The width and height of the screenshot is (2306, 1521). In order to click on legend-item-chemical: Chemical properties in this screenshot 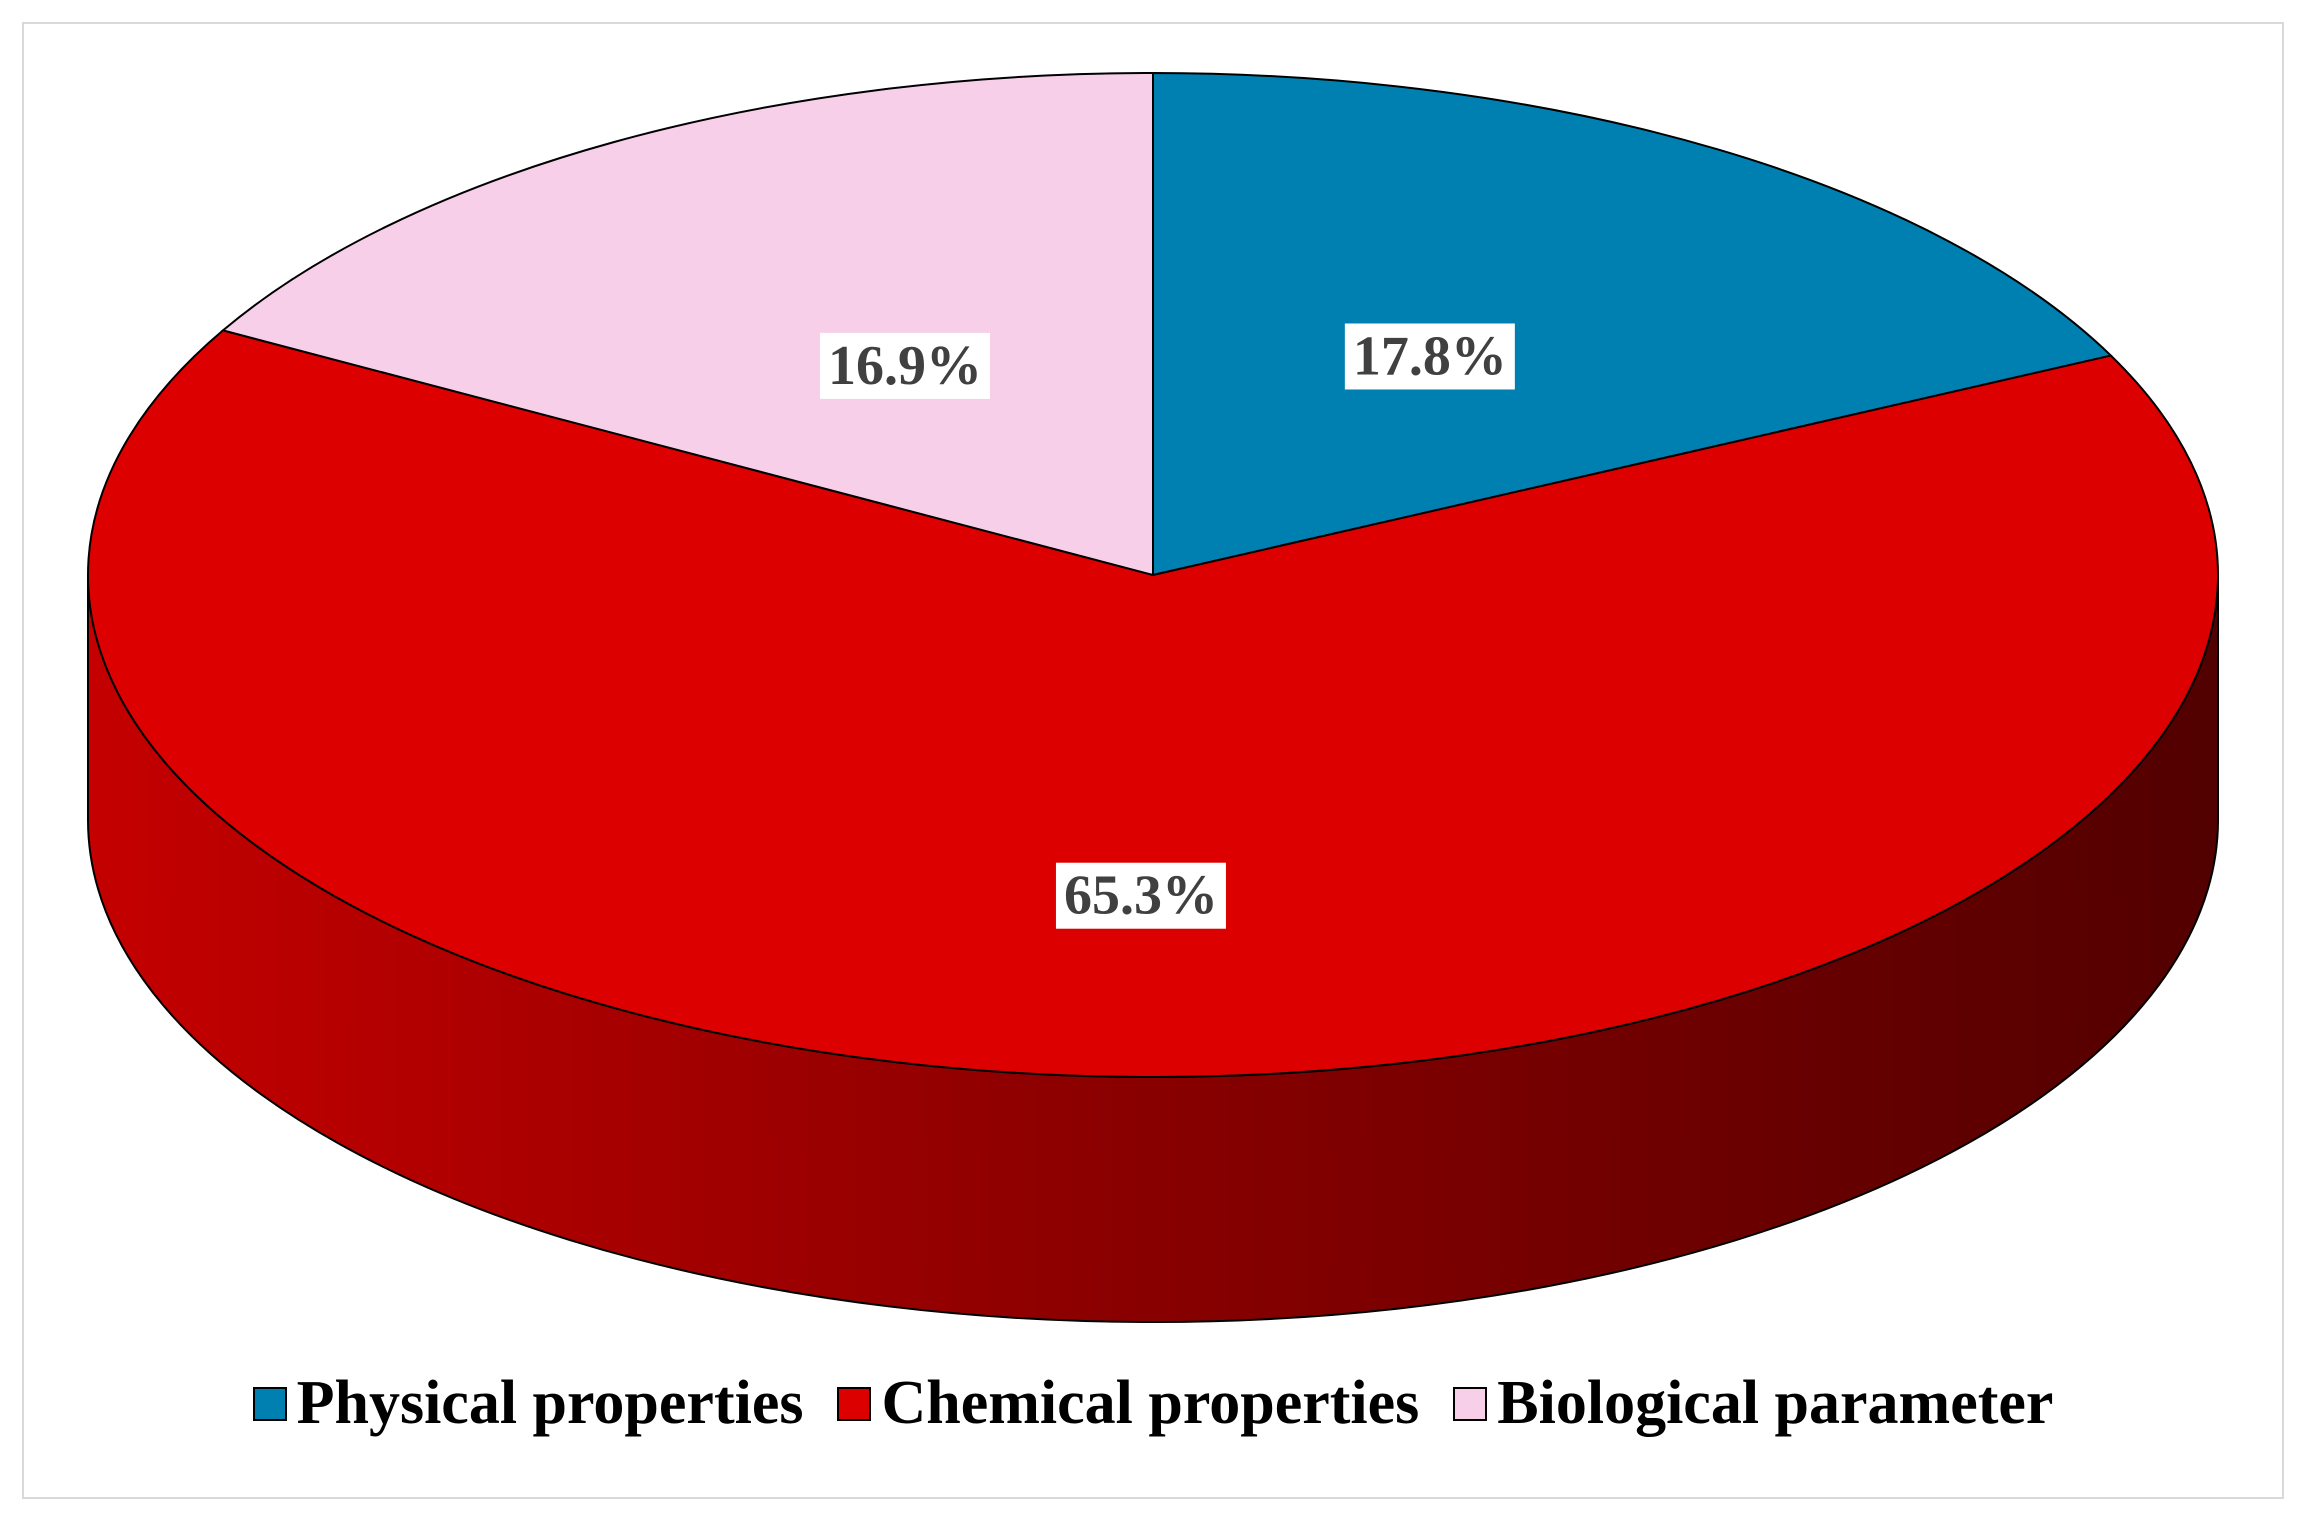, I will do `click(1128, 1403)`.